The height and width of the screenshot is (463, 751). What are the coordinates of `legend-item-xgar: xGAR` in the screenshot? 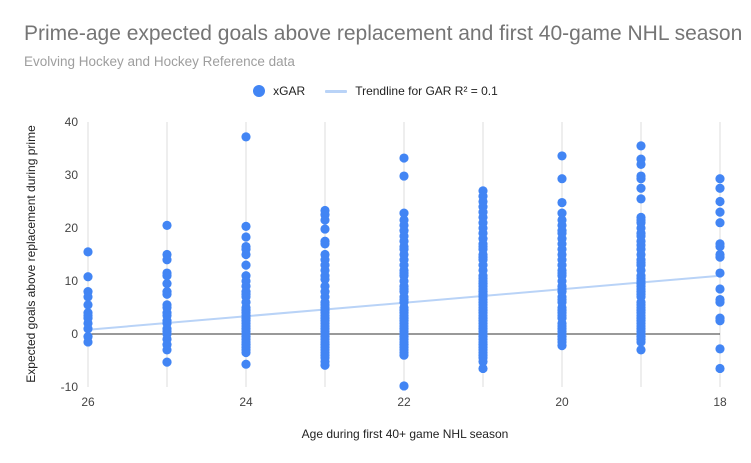 It's located at (279, 91).